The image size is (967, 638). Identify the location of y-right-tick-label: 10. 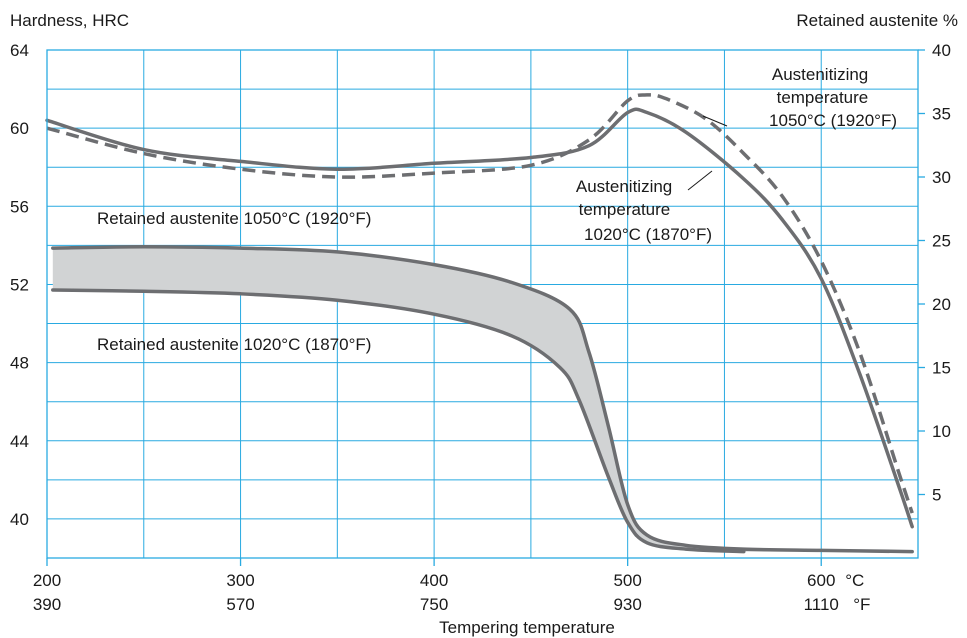
(941, 431).